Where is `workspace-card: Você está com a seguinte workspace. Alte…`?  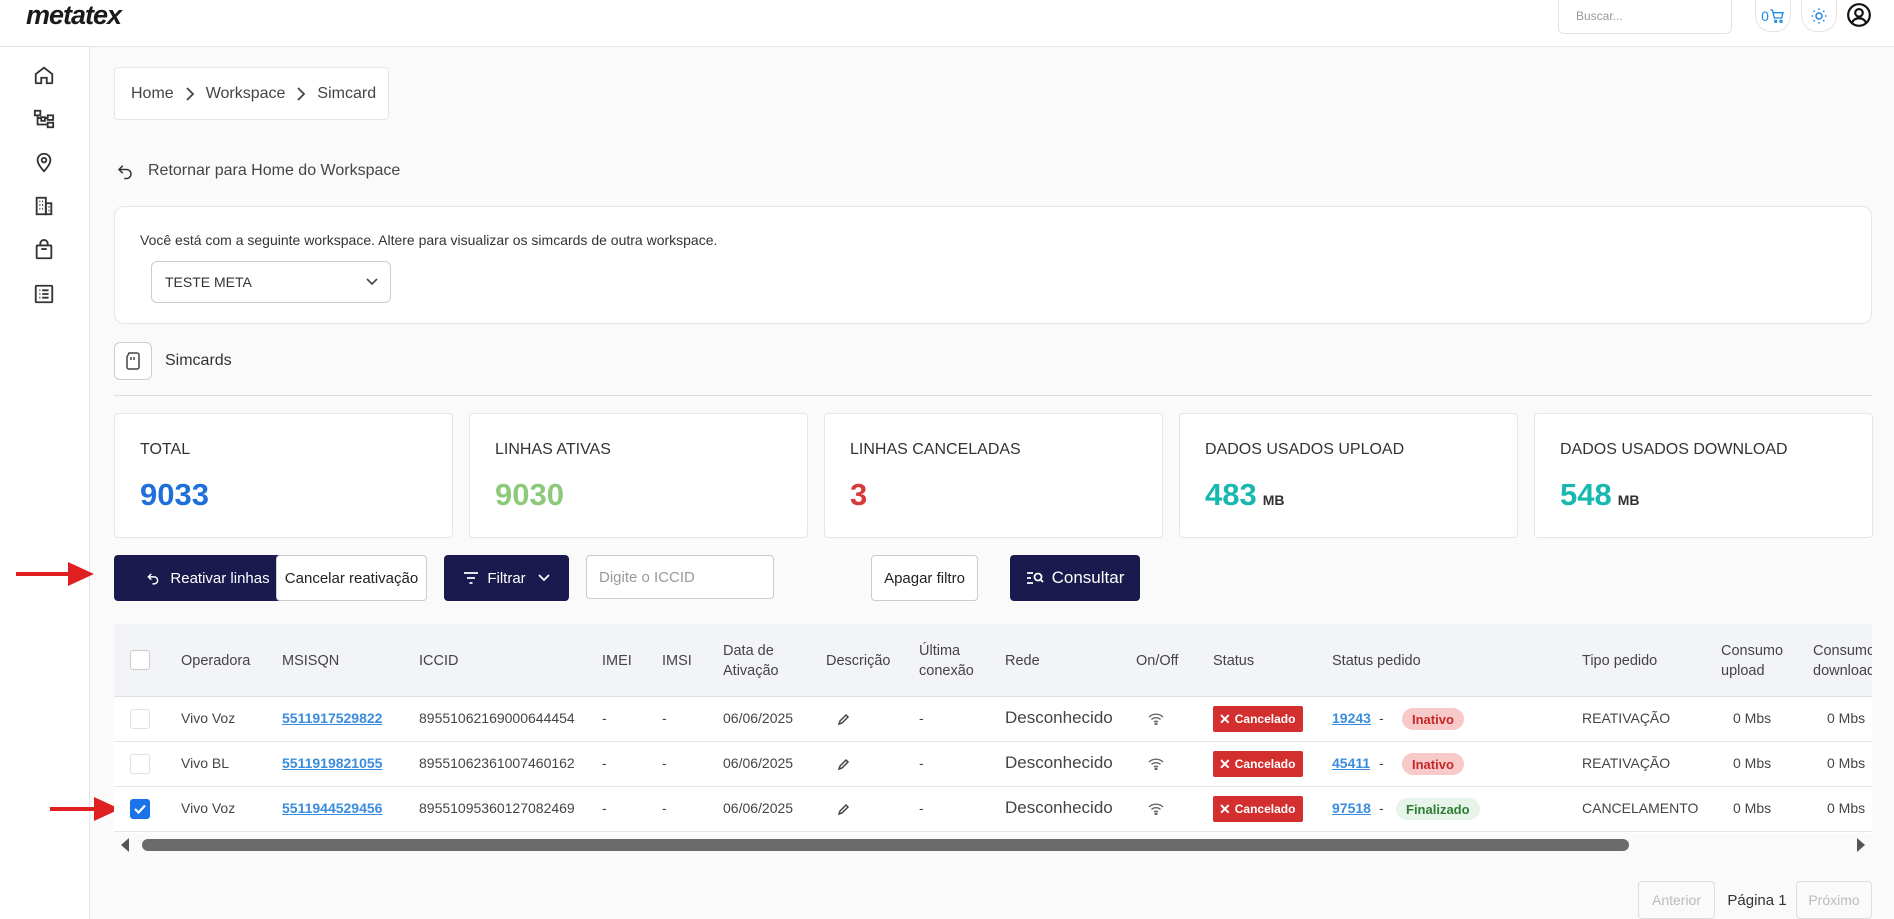
workspace-card: Você está com a seguinte workspace. Alte… is located at coordinates (993, 265).